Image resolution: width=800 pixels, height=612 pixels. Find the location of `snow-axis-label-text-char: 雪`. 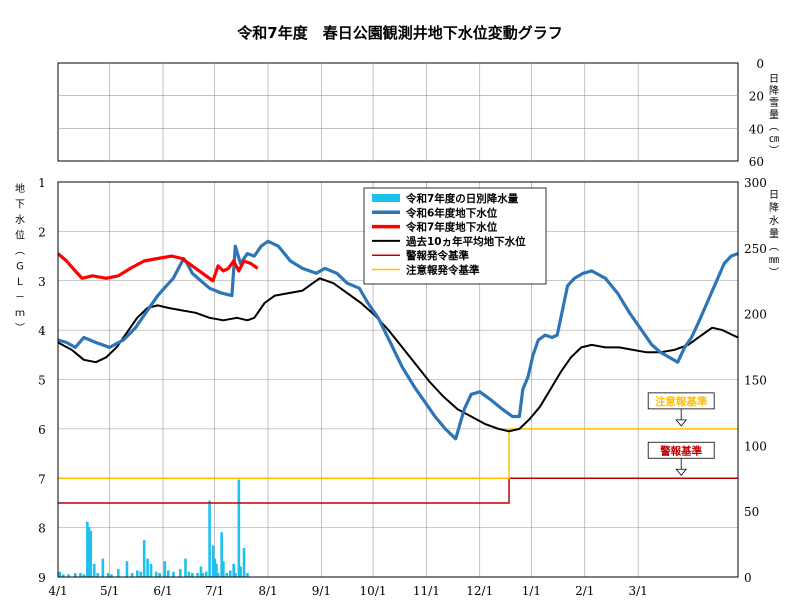

snow-axis-label-text-char: 雪 is located at coordinates (774, 103).